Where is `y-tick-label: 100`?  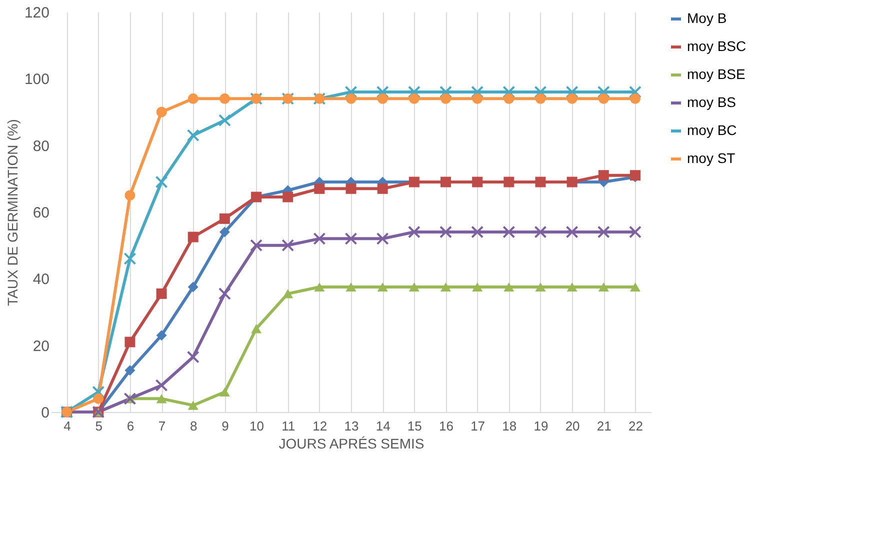
y-tick-label: 100 is located at coordinates (37, 79).